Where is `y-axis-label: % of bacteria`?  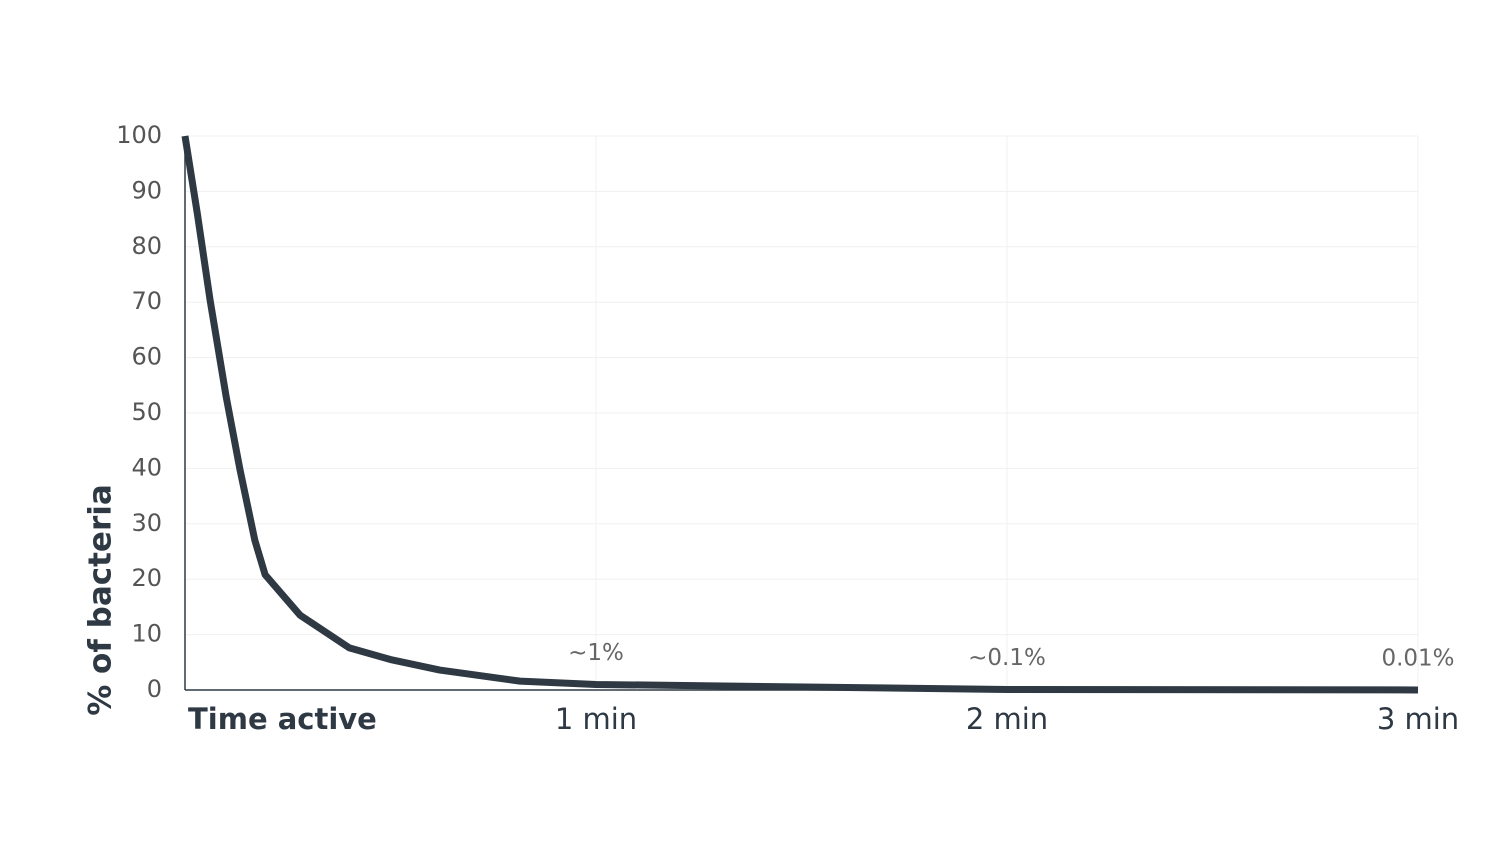 y-axis-label: % of bacteria is located at coordinates (101, 600).